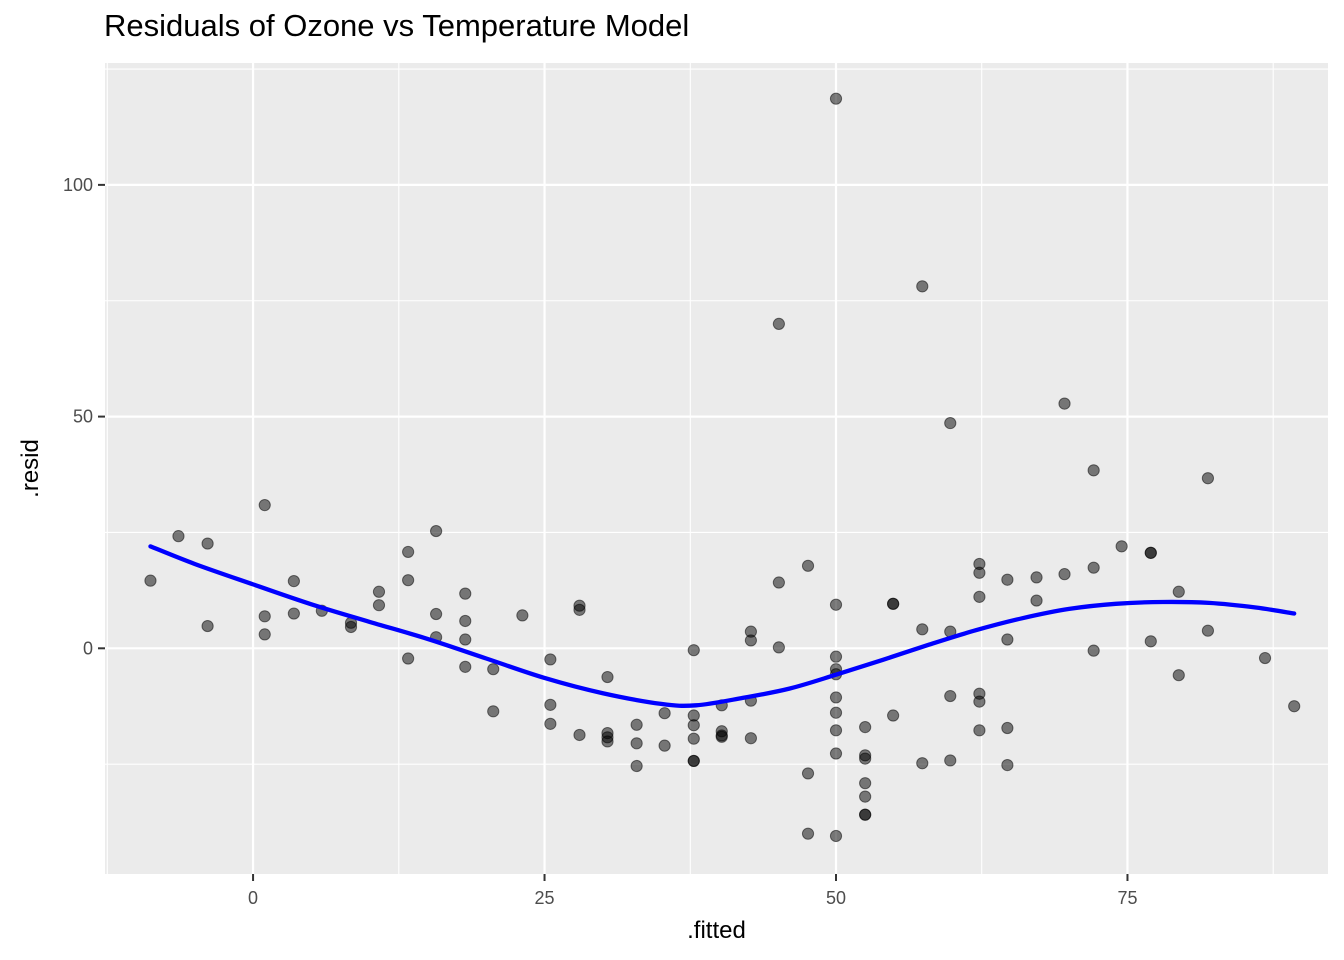  What do you see at coordinates (1127, 898) in the screenshot?
I see `x-tick-label: 75` at bounding box center [1127, 898].